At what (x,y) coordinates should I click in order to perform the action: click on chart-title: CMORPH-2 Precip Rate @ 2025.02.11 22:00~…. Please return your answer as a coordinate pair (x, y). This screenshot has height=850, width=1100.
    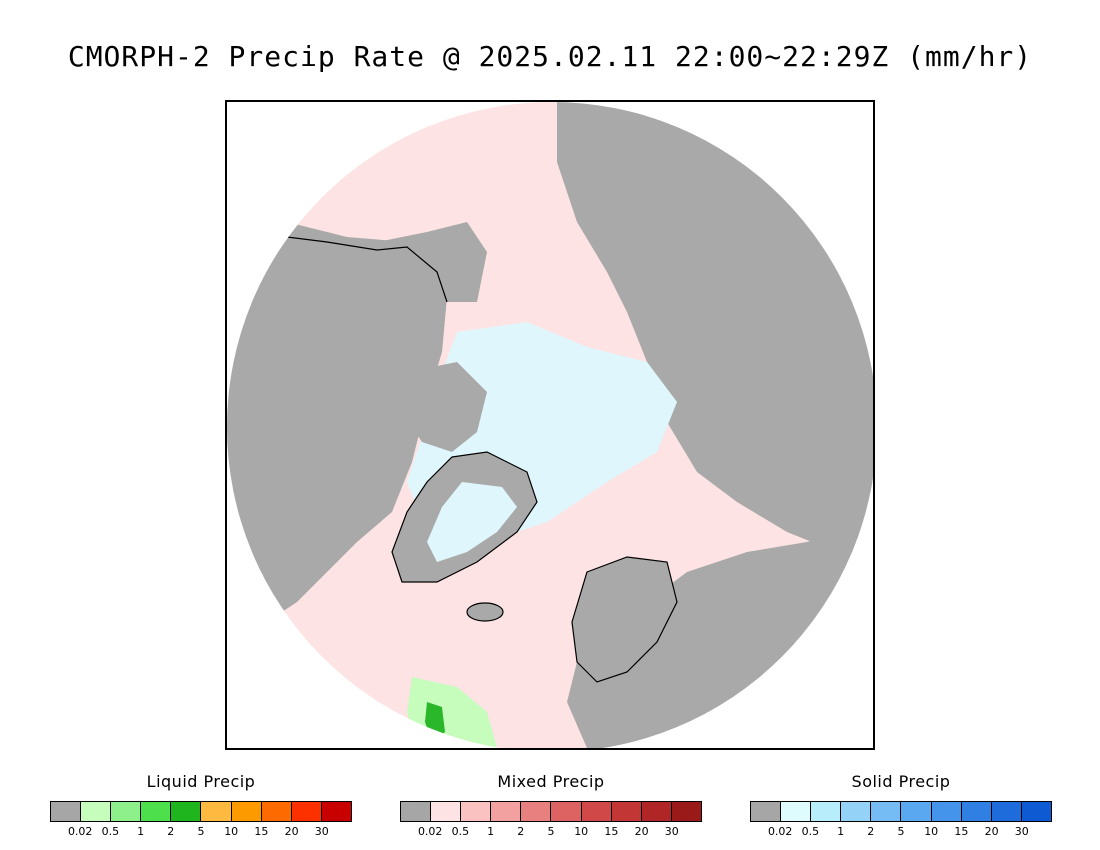
    Looking at the image, I should click on (550, 56).